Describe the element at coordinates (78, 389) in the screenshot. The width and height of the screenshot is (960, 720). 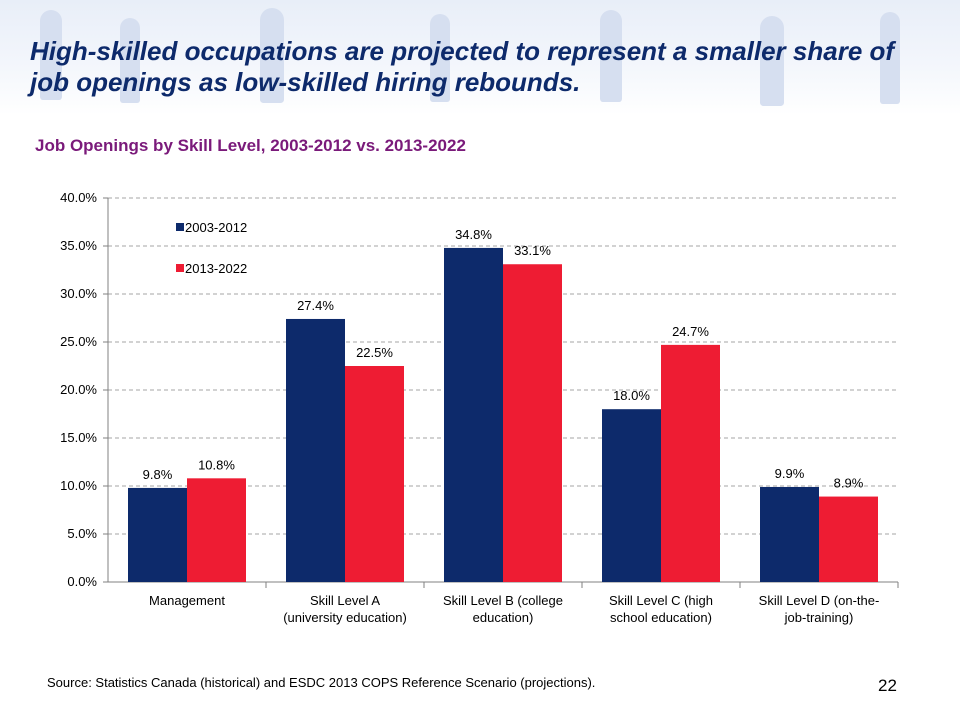
I see `y-tick-label: 20.0%` at that location.